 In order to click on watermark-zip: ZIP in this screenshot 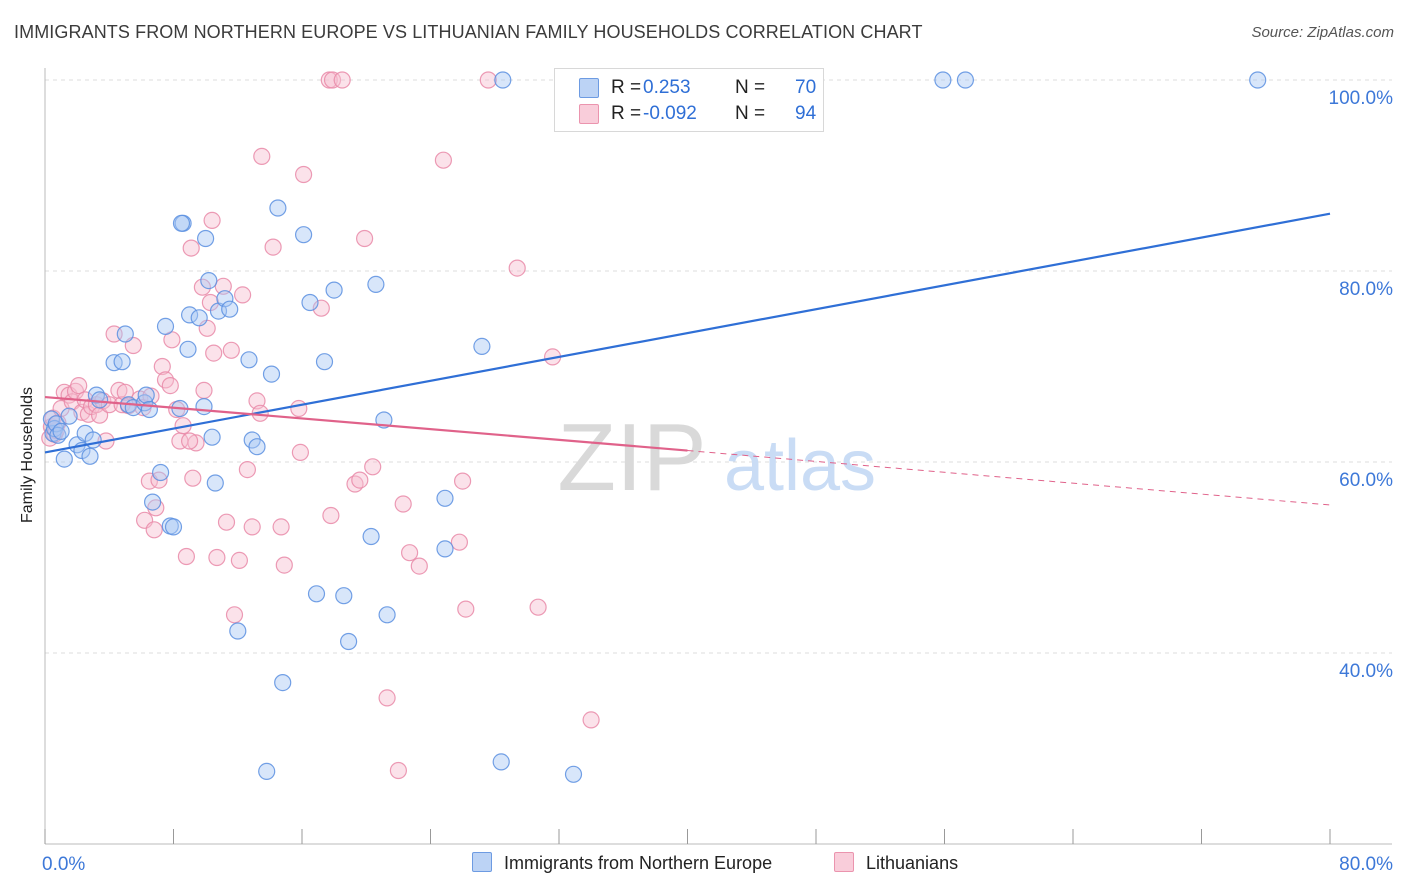, I will do `click(631, 457)`.